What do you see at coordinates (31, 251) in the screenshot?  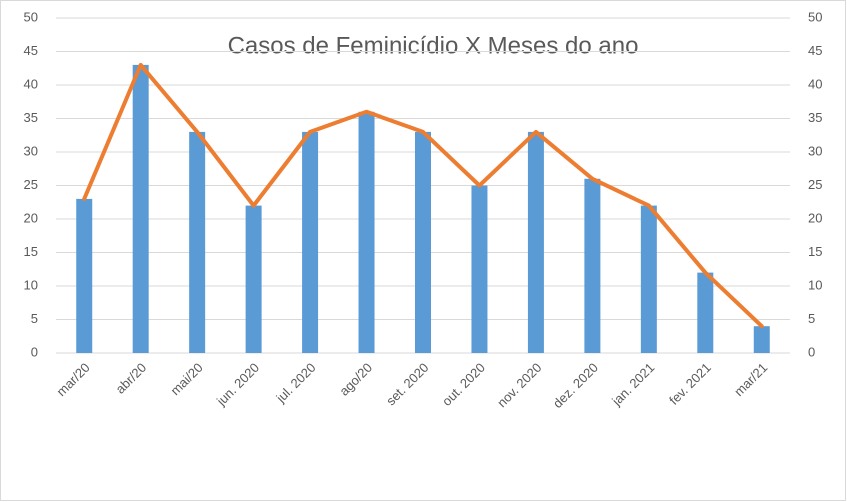 I see `y-tick-label: 15` at bounding box center [31, 251].